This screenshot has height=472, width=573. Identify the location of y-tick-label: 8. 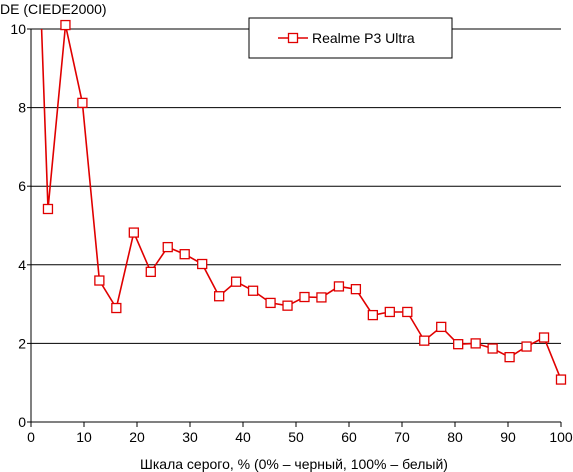
(22, 108).